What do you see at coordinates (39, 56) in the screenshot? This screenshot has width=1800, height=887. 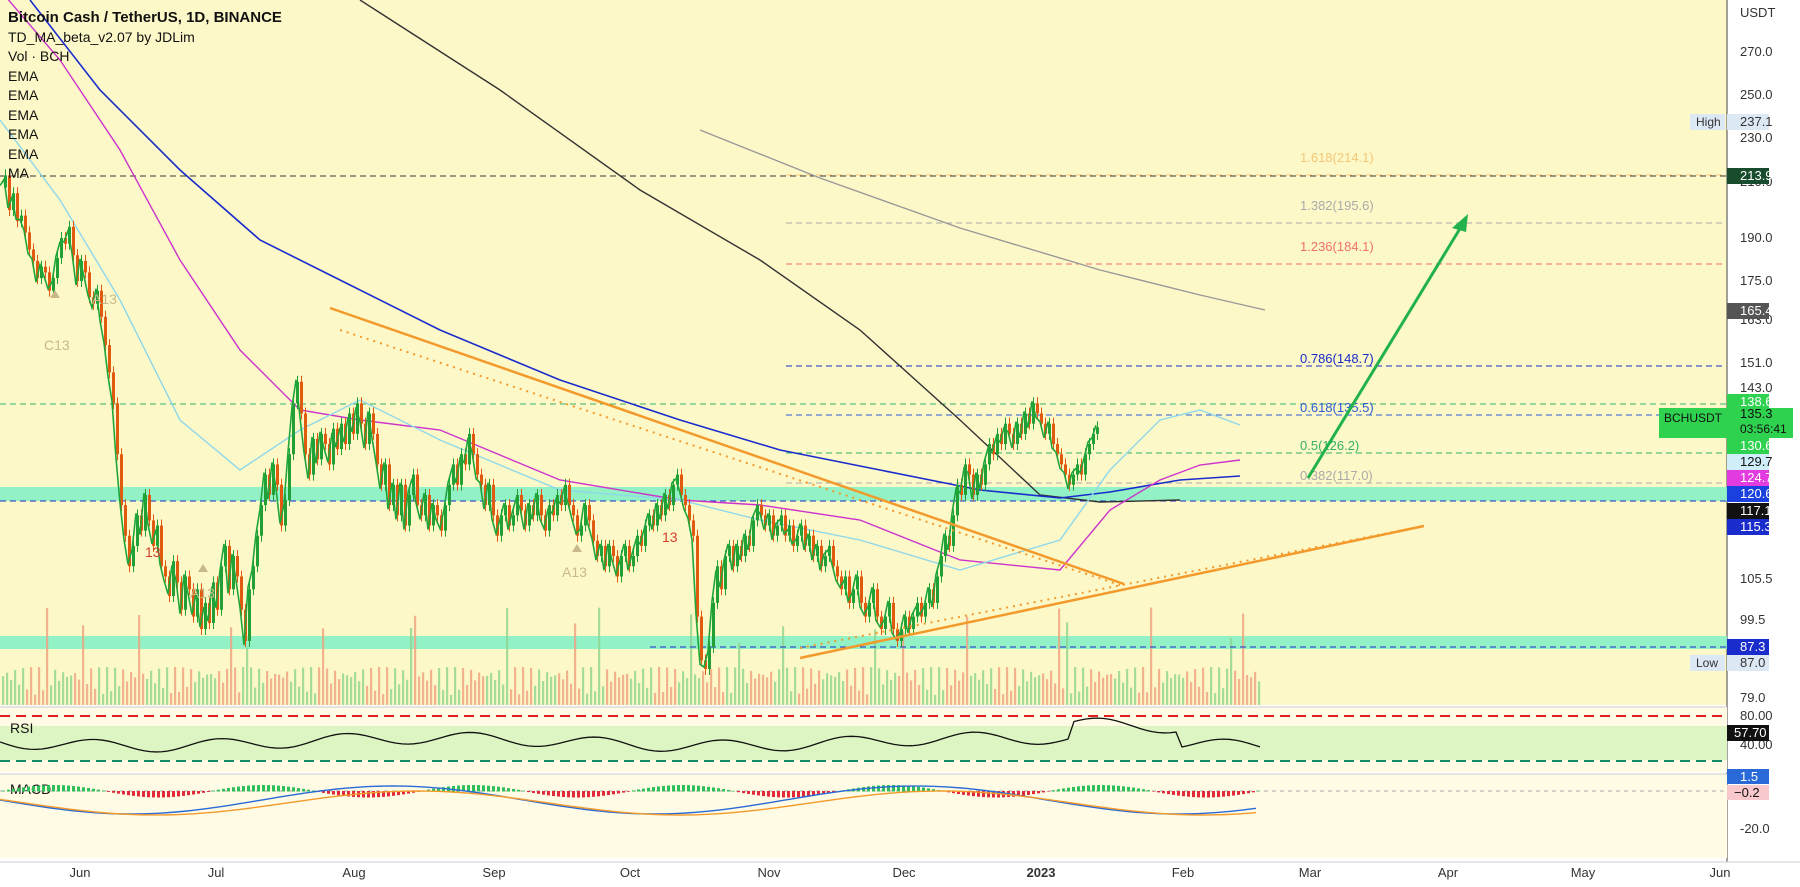 I see `indicator-label: Vol · BCH` at bounding box center [39, 56].